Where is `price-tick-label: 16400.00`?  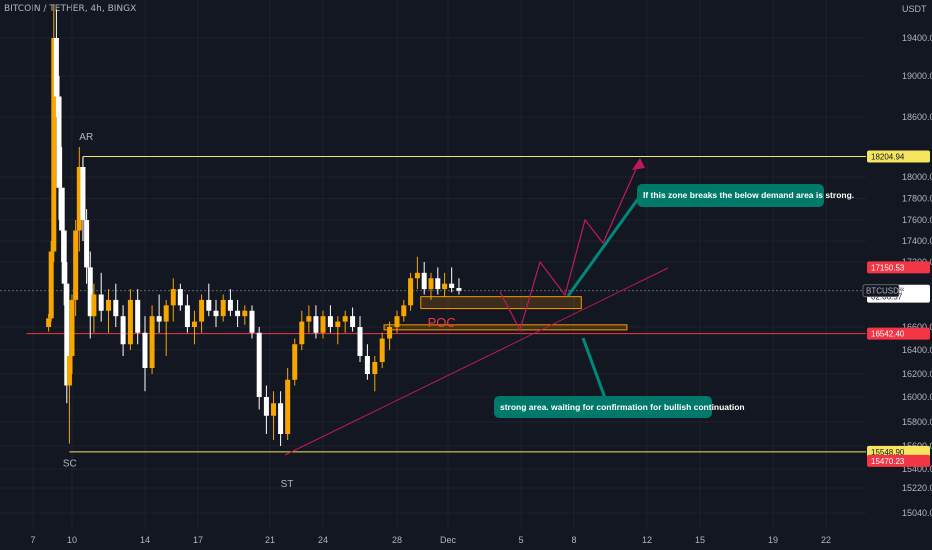
price-tick-label: 16400.00 is located at coordinates (917, 350).